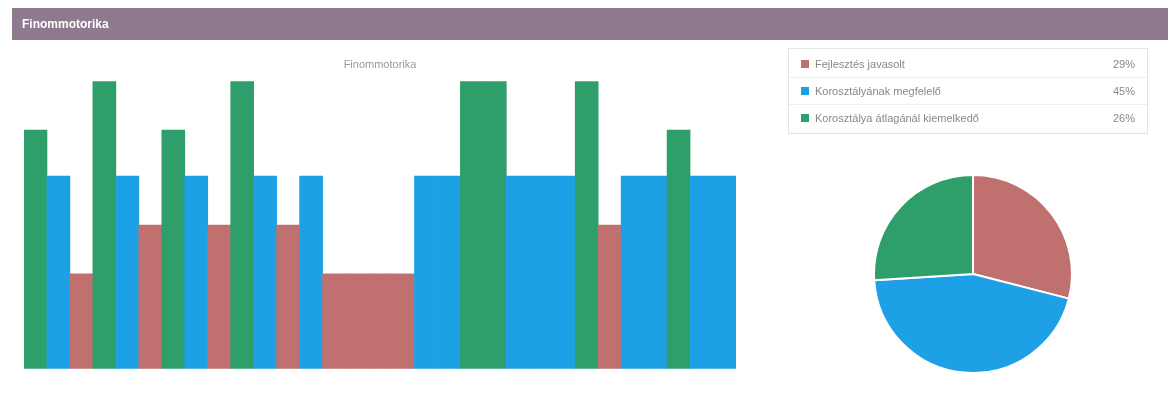  Describe the element at coordinates (590, 24) in the screenshot. I see `chart-title: Finommotorika` at that location.